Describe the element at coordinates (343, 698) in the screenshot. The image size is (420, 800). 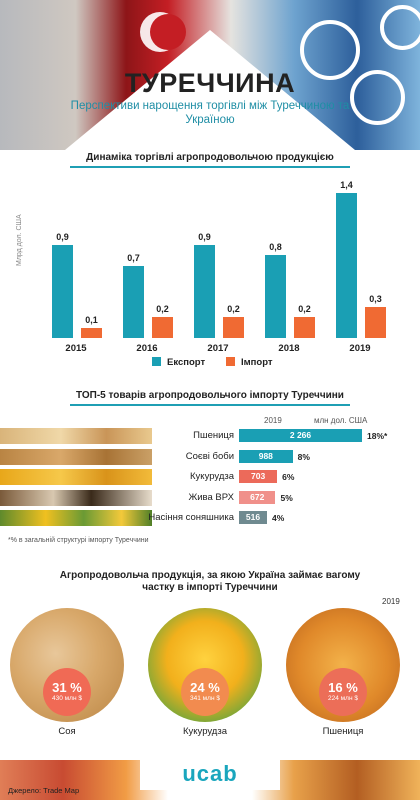
I see `share-amount: 224 млн $` at that location.